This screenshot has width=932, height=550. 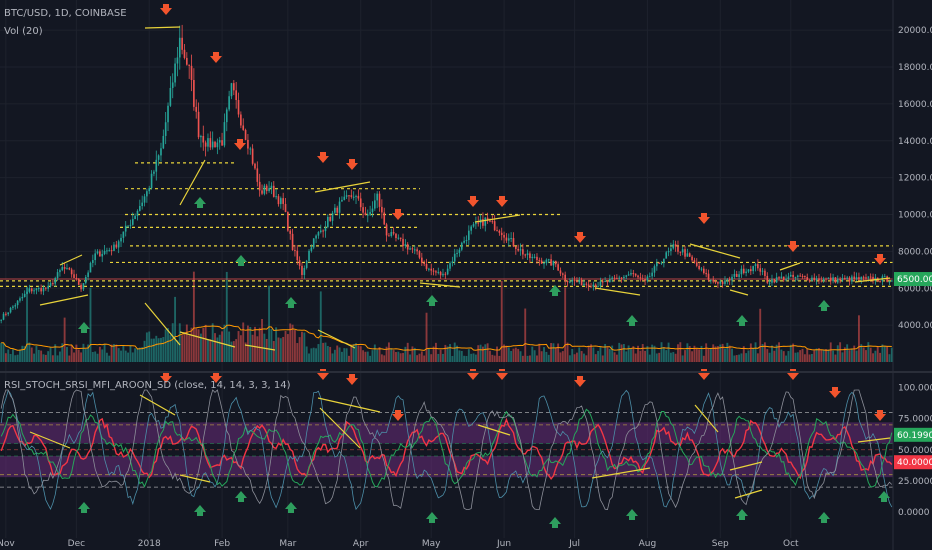 What do you see at coordinates (574, 544) in the screenshot?
I see `time-axis-tick-8: Jul` at bounding box center [574, 544].